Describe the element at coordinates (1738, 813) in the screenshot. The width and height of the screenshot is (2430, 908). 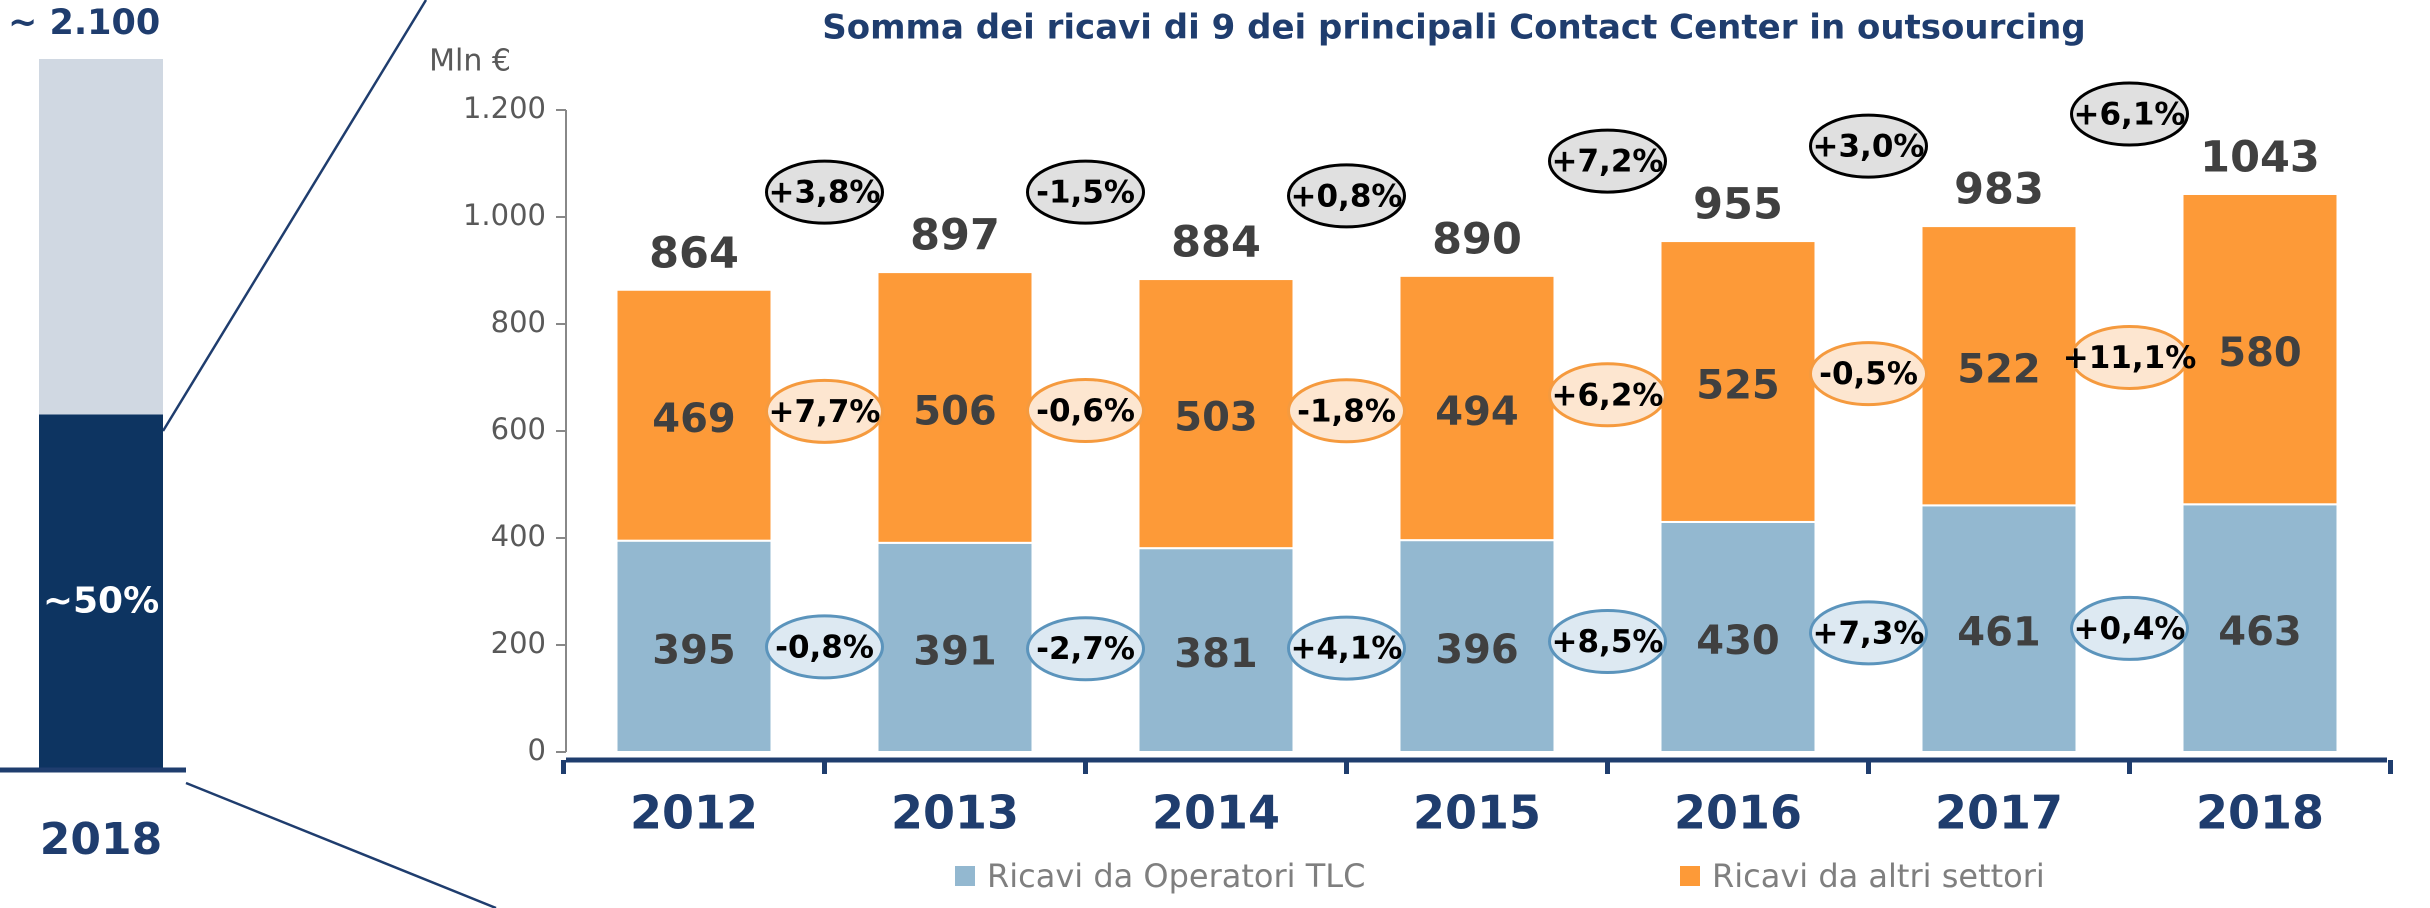
I see `x-tick-label: 2016` at that location.